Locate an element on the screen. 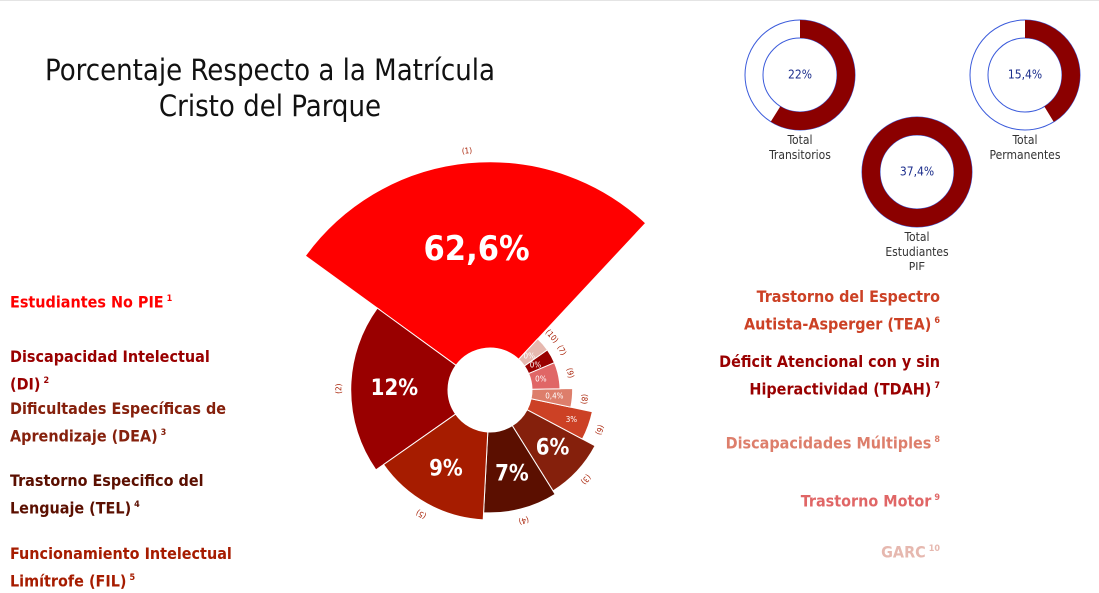 This screenshot has width=1099, height=593. donut-value: 22% is located at coordinates (800, 75).